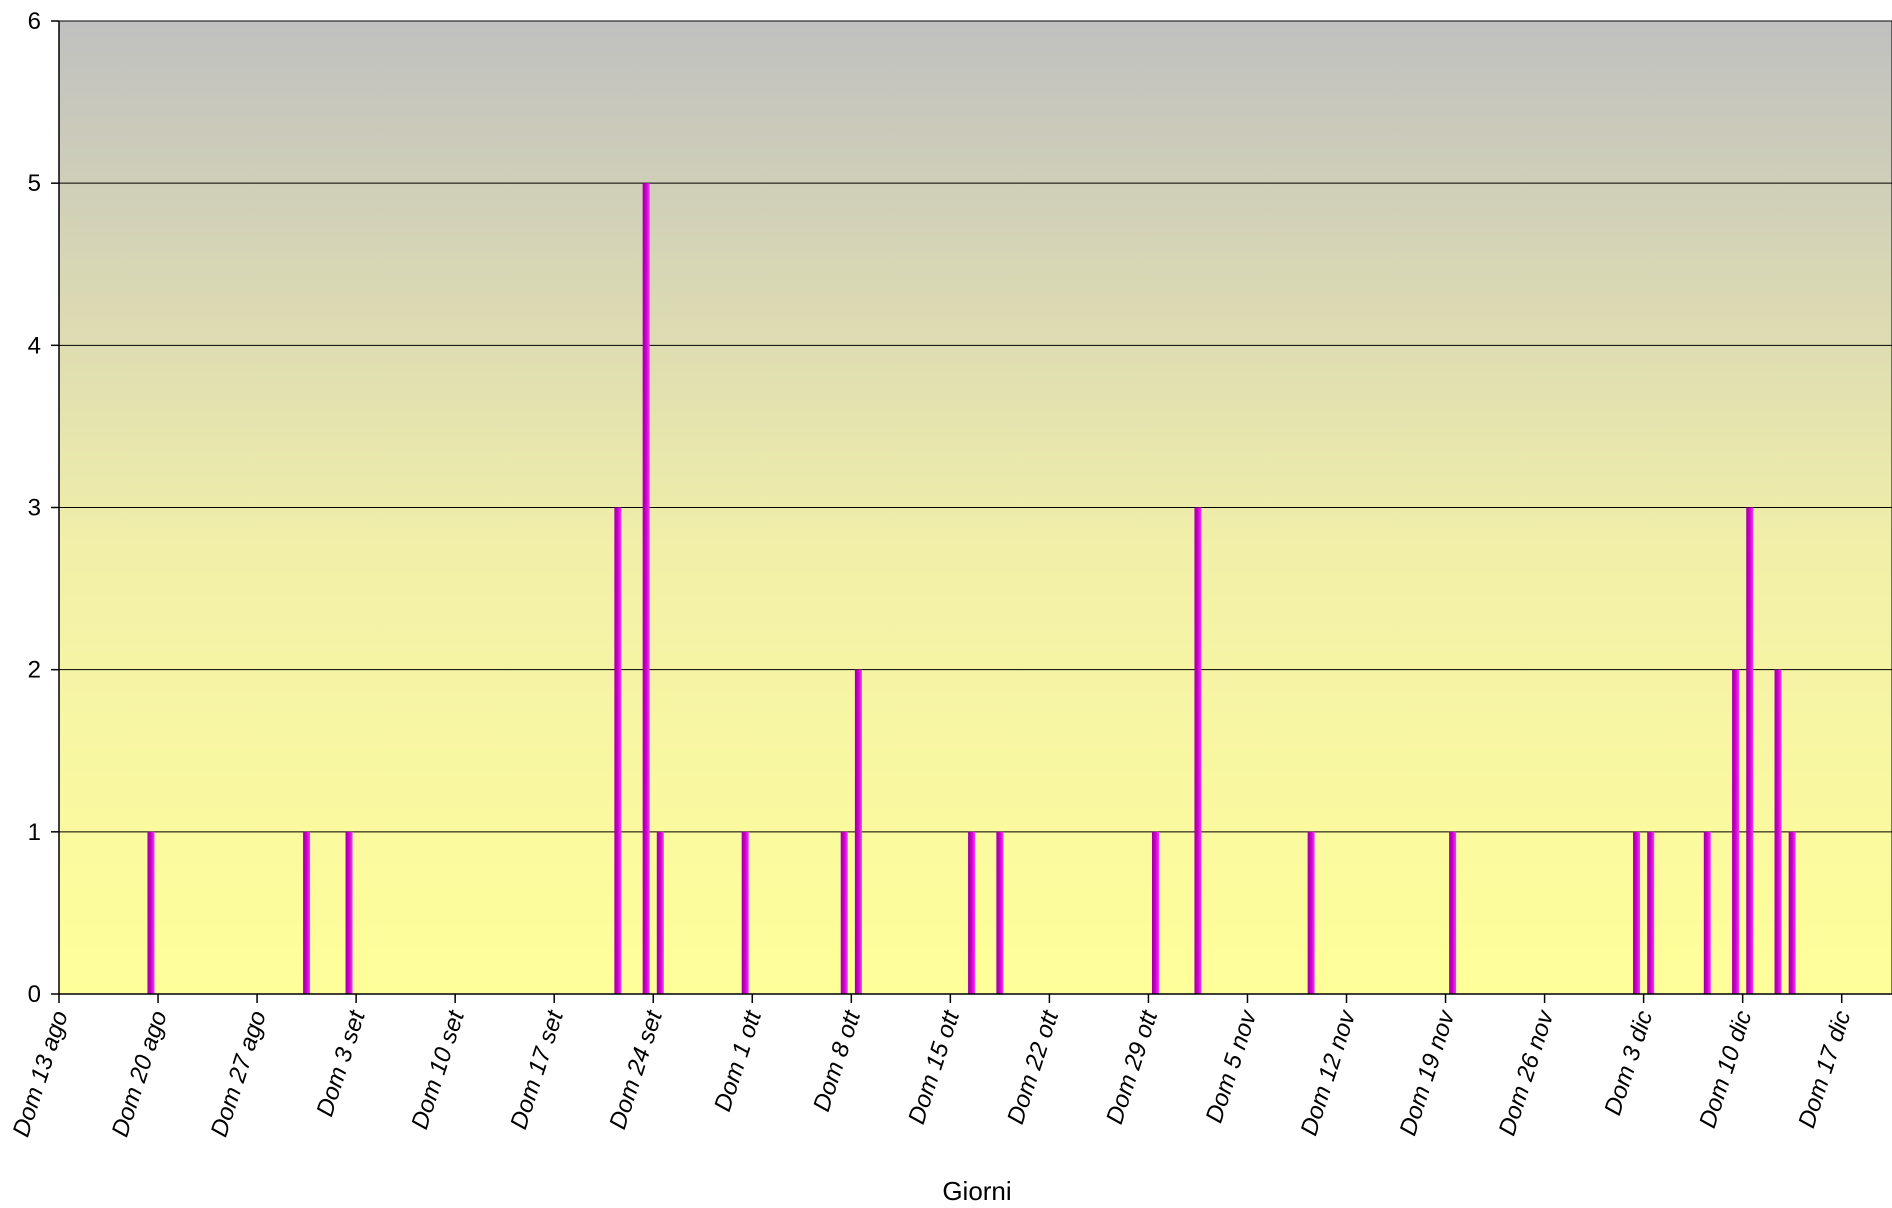 The height and width of the screenshot is (1208, 1892). I want to click on y-tick-label-2: 2, so click(34, 670).